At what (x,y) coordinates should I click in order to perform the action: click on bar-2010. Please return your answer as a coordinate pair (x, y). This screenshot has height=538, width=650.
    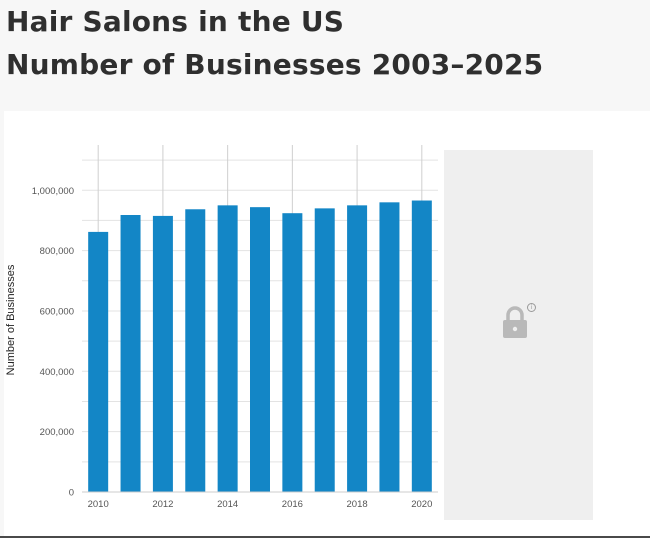
    Looking at the image, I should click on (98, 361).